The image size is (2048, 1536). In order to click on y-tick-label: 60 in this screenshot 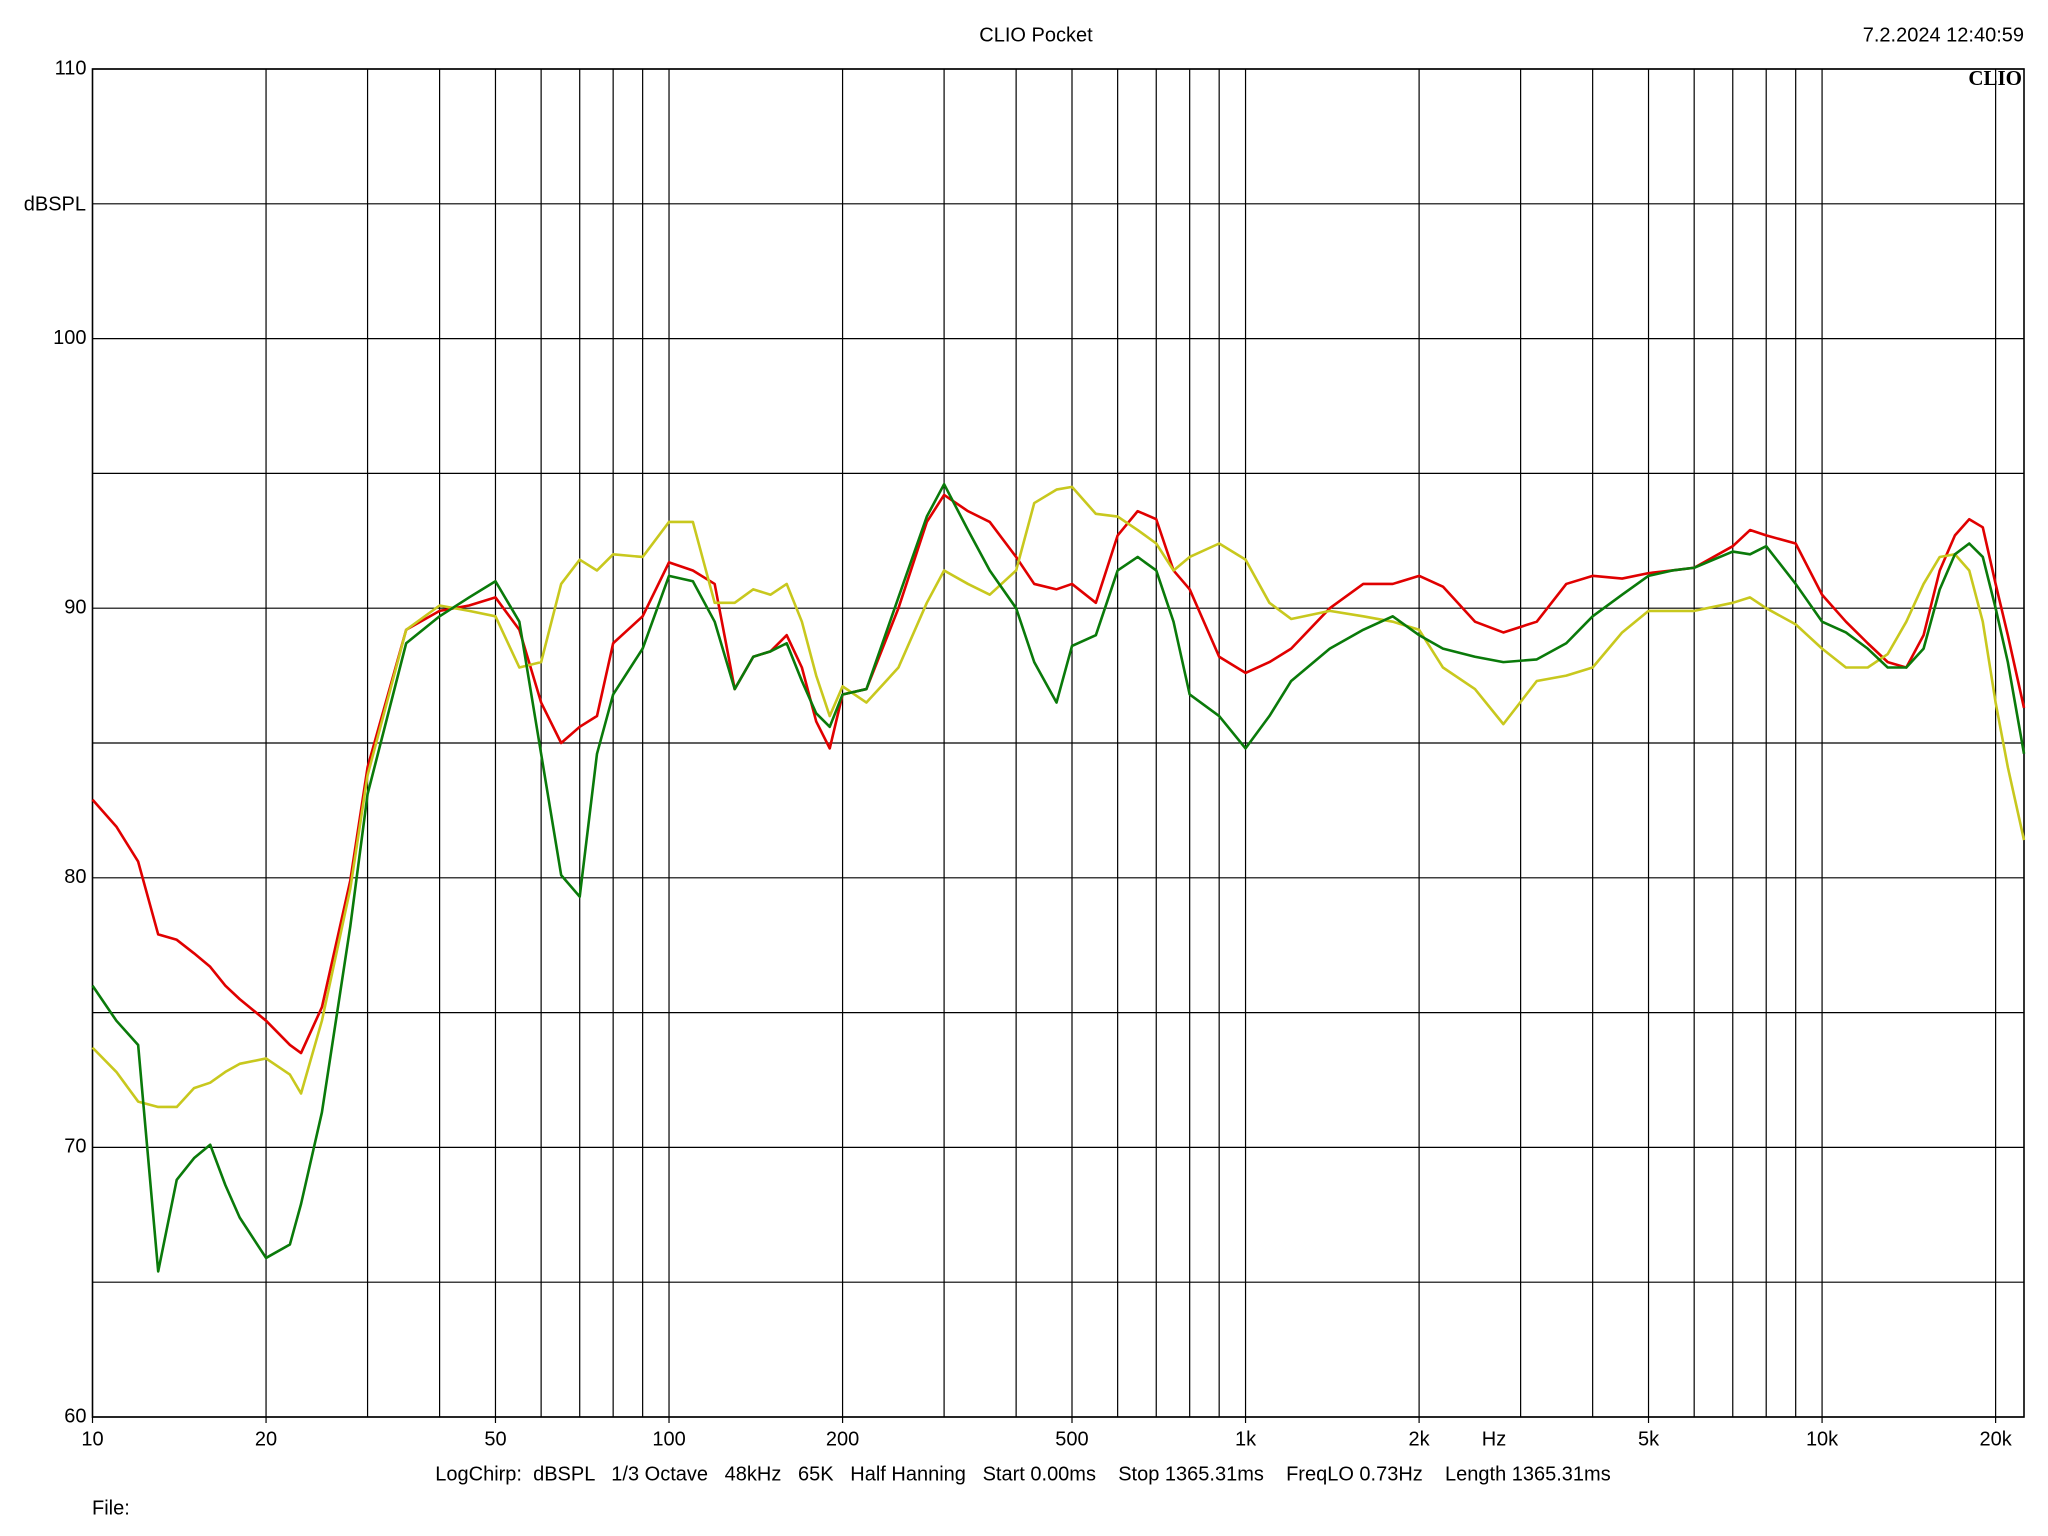, I will do `click(75, 1416)`.